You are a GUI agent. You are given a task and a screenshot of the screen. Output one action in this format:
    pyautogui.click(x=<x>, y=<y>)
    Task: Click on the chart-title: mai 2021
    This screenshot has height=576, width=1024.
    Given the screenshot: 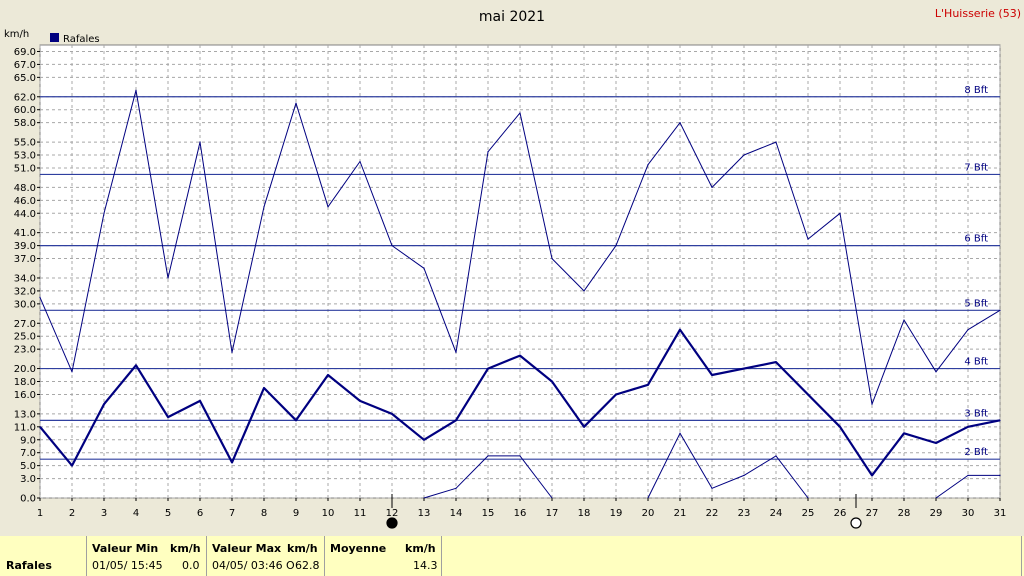 What is the action you would take?
    pyautogui.click(x=512, y=17)
    